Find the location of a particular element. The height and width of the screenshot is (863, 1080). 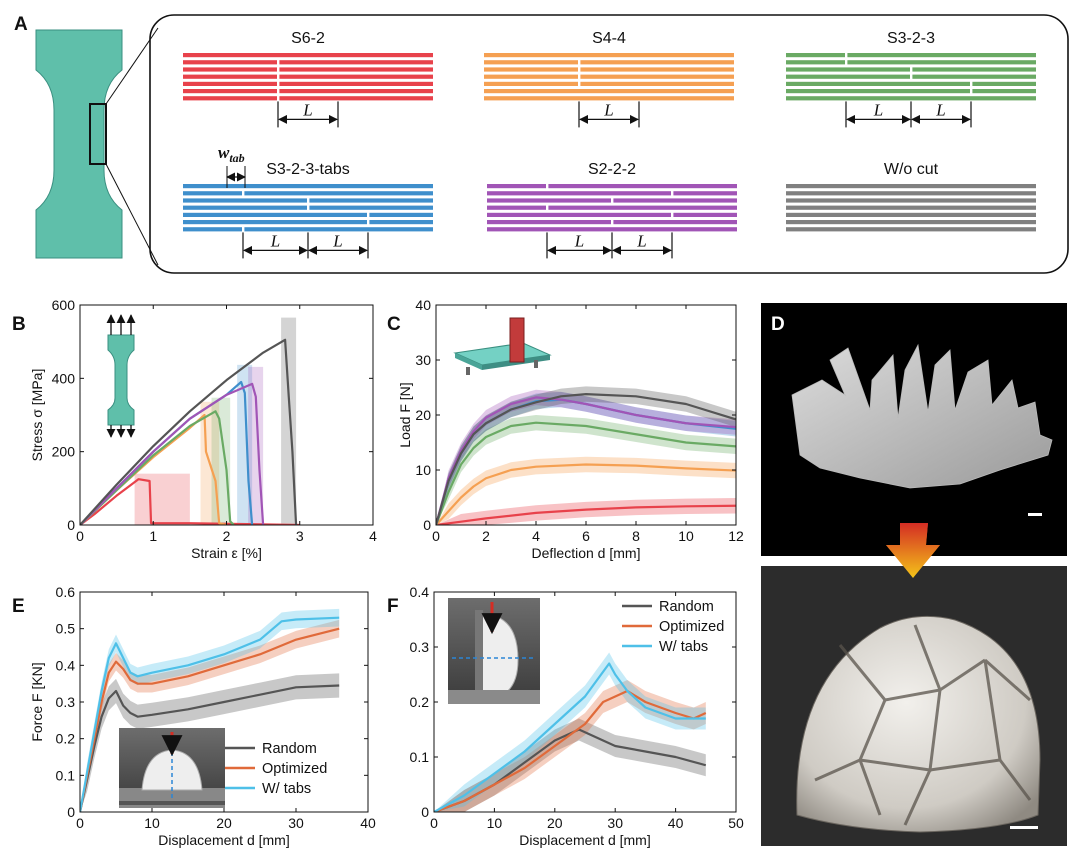

w-tab-annotation: wtab is located at coordinates (232, 165).